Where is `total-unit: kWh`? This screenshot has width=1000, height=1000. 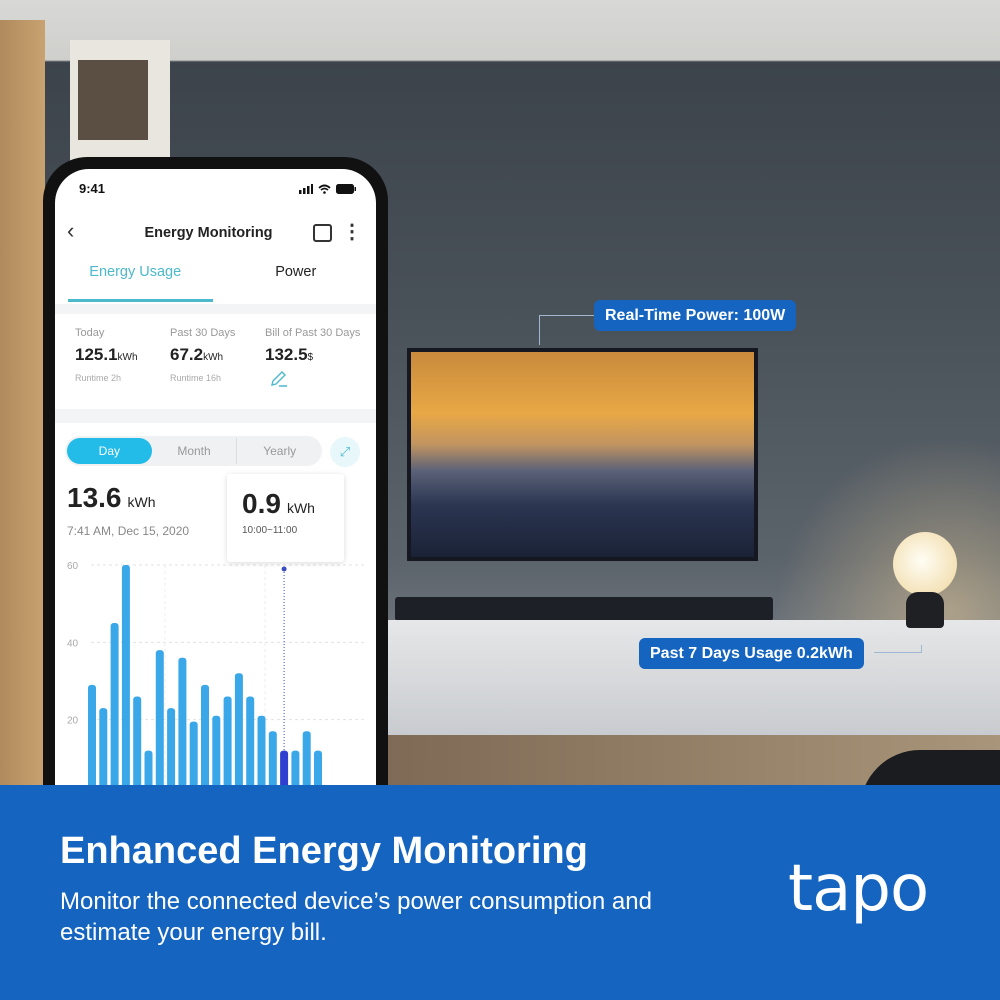 total-unit: kWh is located at coordinates (141, 502).